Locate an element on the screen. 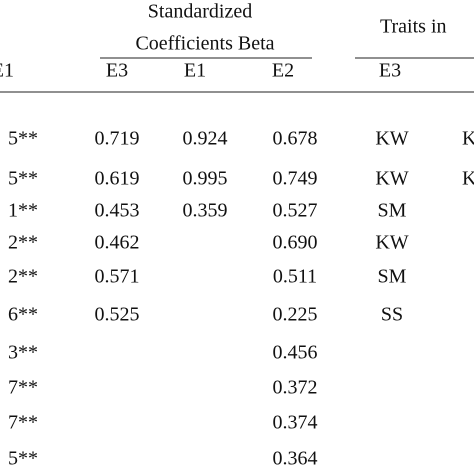 The image size is (474, 474). cell: 6** is located at coordinates (23, 315).